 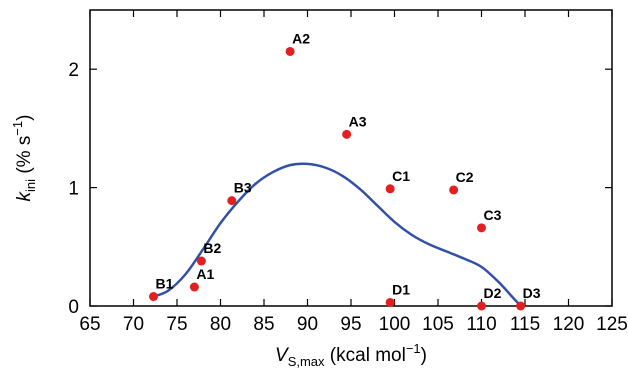 What do you see at coordinates (243, 188) in the screenshot?
I see `point-label-b3: B3` at bounding box center [243, 188].